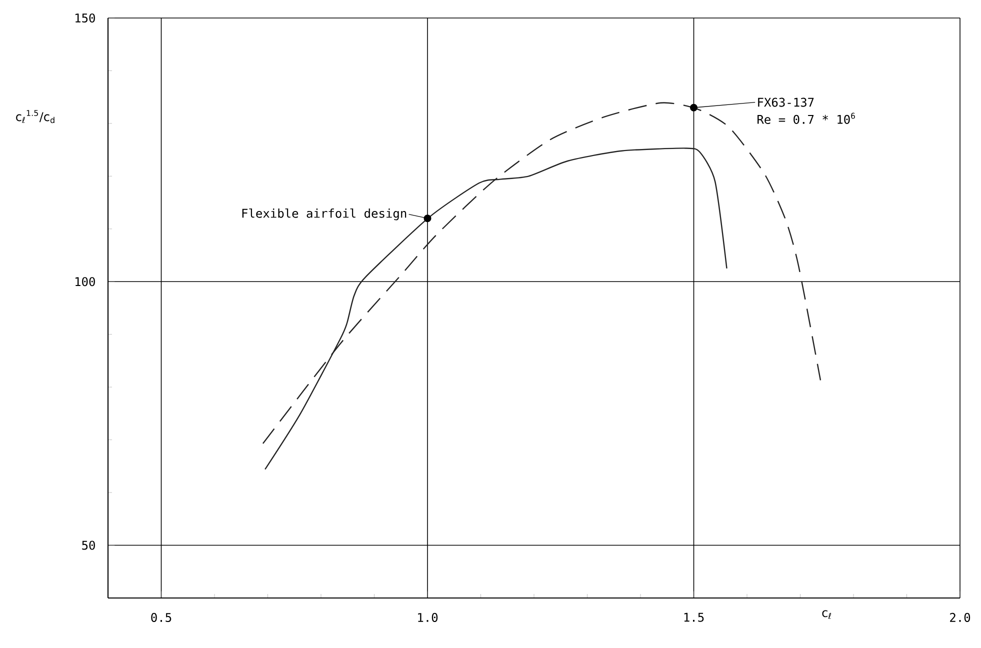 This screenshot has width=981, height=648. Describe the element at coordinates (161, 617) in the screenshot. I see `x-tick-label: 0.5` at that location.